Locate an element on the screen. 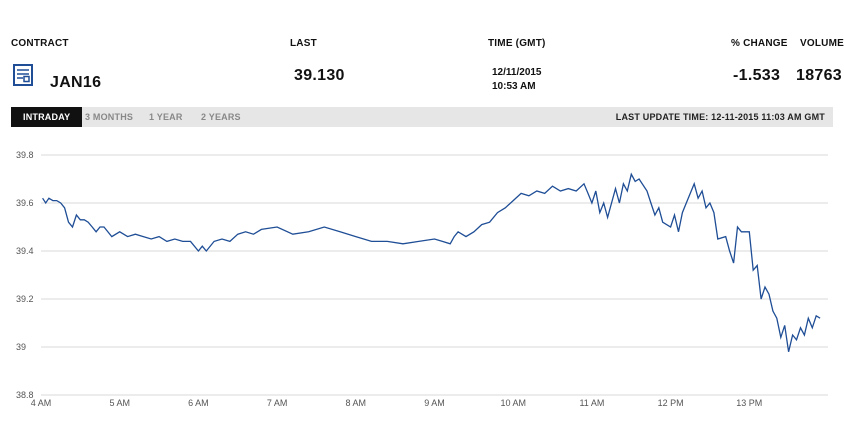 Image resolution: width=844 pixels, height=447 pixels. contract-spec-icon is located at coordinates (23, 75).